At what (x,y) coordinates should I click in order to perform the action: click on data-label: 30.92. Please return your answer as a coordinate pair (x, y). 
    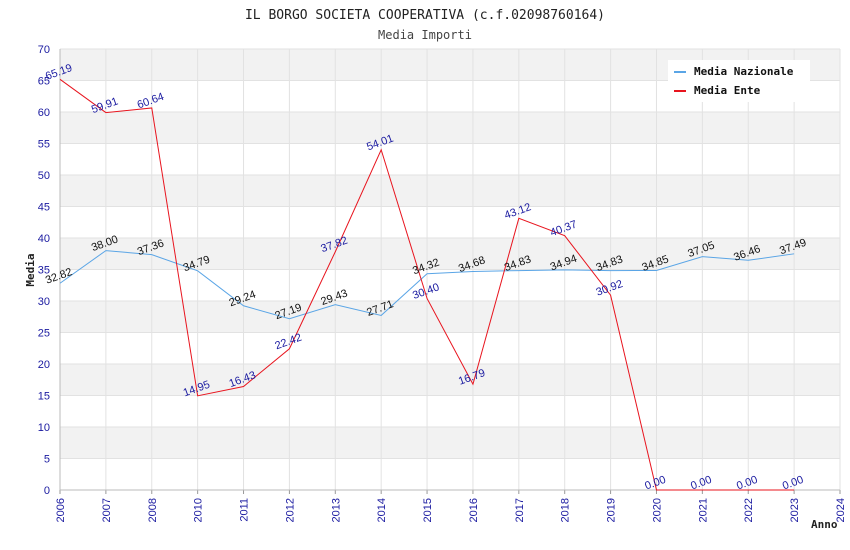
    Looking at the image, I should click on (610, 288).